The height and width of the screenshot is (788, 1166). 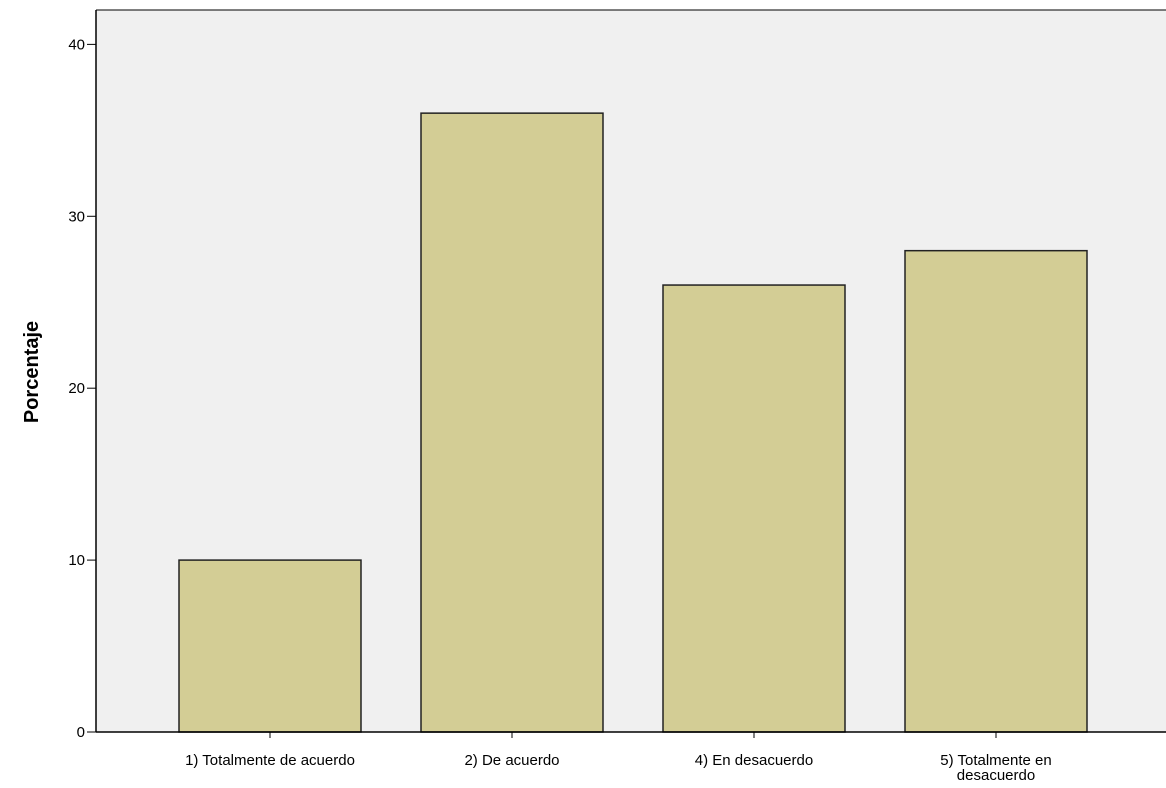 What do you see at coordinates (754, 760) in the screenshot?
I see `x-tick-label: 4) En desacuerdo` at bounding box center [754, 760].